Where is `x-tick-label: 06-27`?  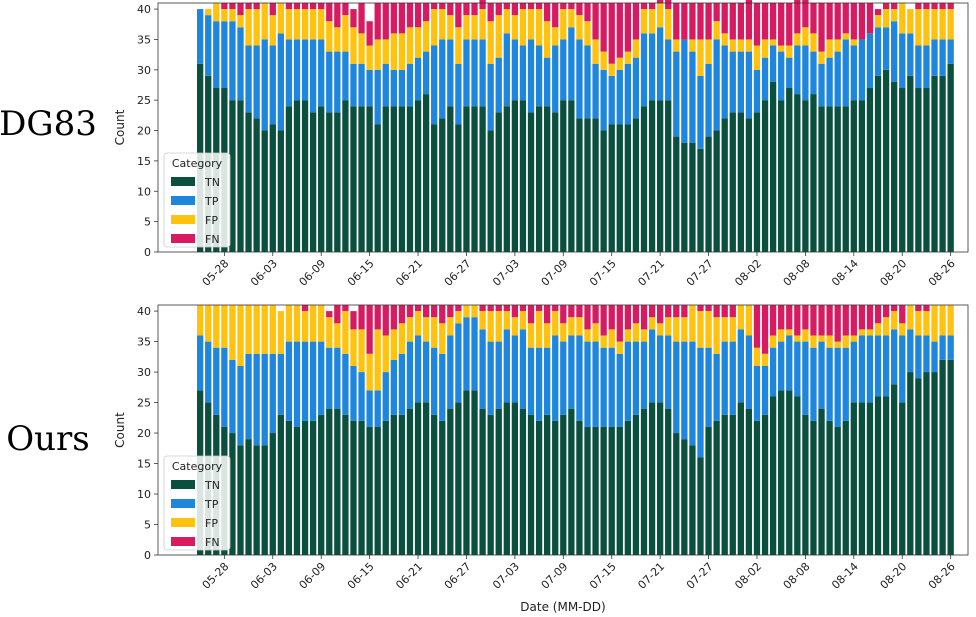 x-tick-label: 06-27 is located at coordinates (458, 273).